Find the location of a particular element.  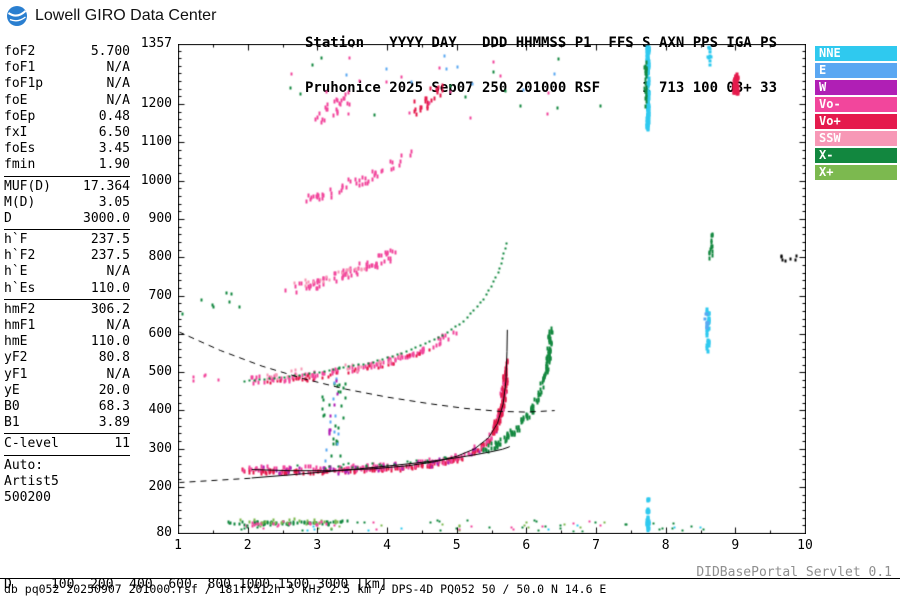

param-label: Artist5 is located at coordinates (31, 481).